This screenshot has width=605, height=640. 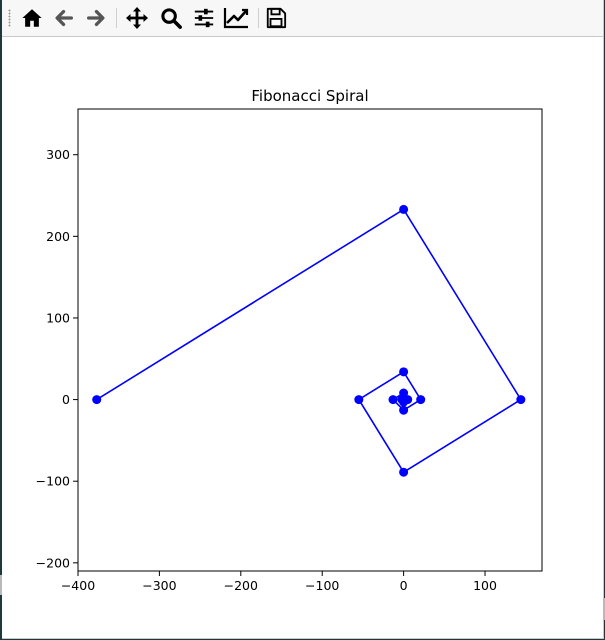 What do you see at coordinates (78, 585) in the screenshot?
I see `x-tick-label: −400` at bounding box center [78, 585].